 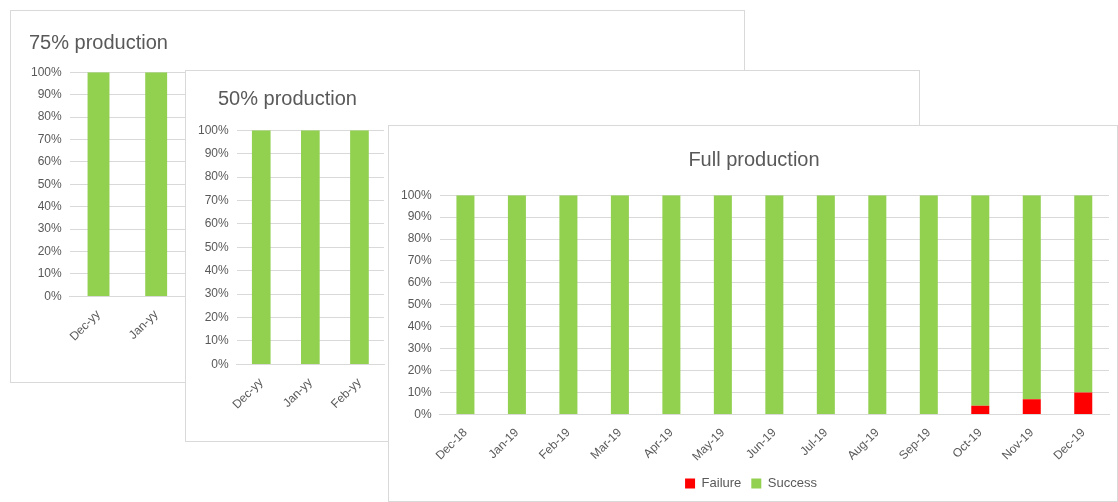 What do you see at coordinates (792, 483) in the screenshot?
I see `legend-label: Success` at bounding box center [792, 483].